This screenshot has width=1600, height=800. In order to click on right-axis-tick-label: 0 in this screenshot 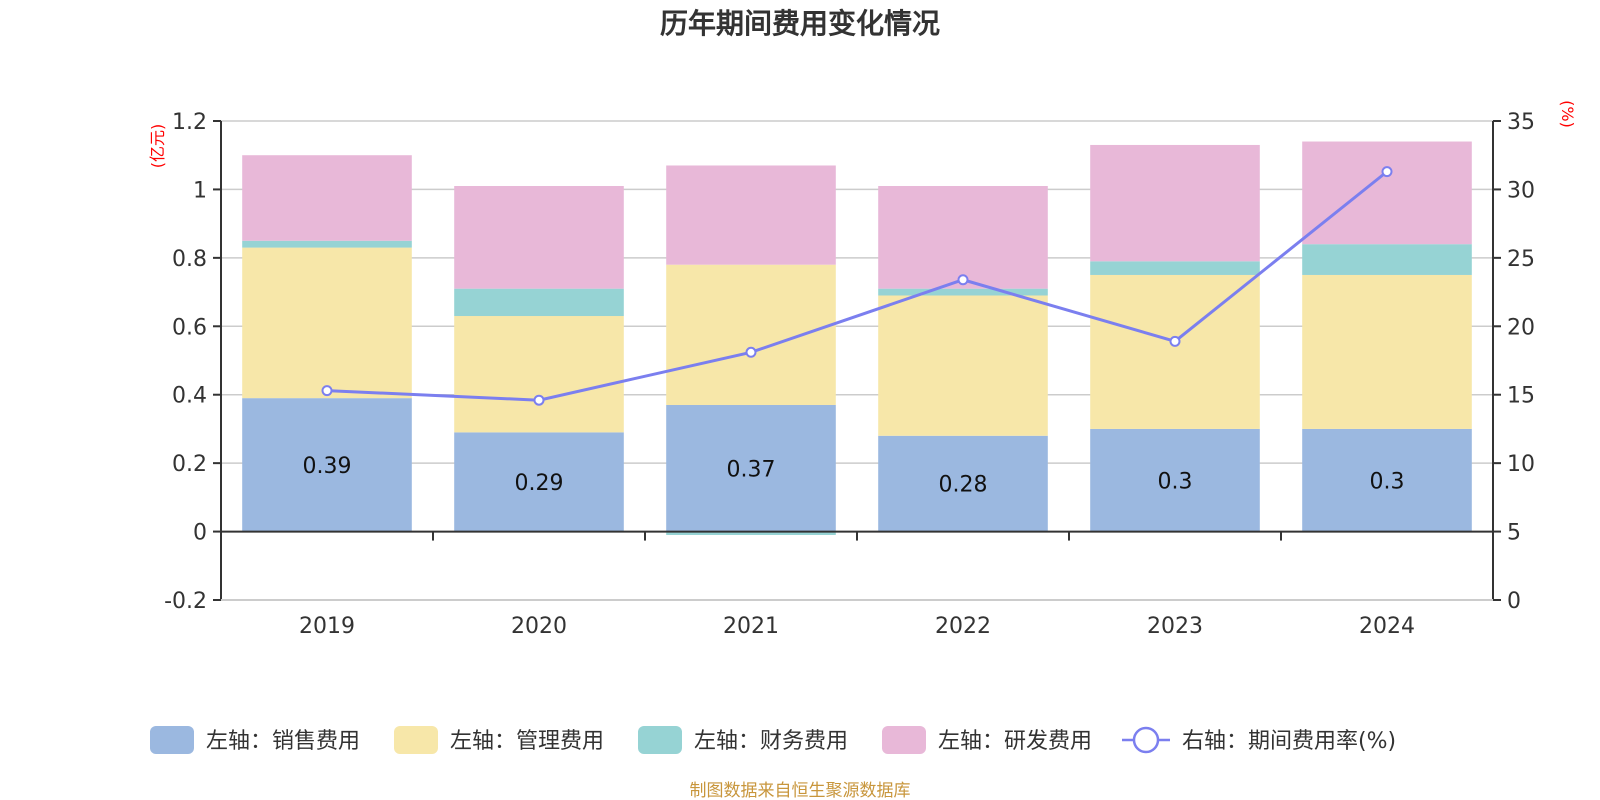, I will do `click(1514, 601)`.